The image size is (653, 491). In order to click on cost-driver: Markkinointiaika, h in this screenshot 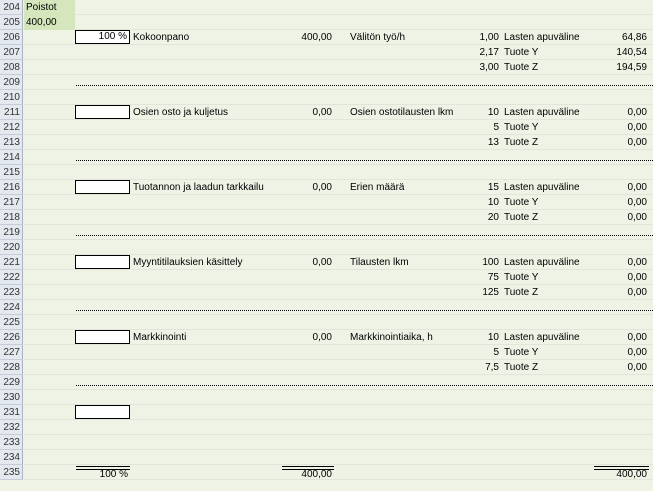, I will do `click(391, 337)`.